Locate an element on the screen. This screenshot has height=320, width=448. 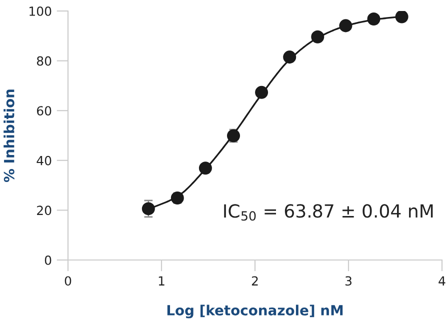
y-tick-label: 80 is located at coordinates (44, 61).